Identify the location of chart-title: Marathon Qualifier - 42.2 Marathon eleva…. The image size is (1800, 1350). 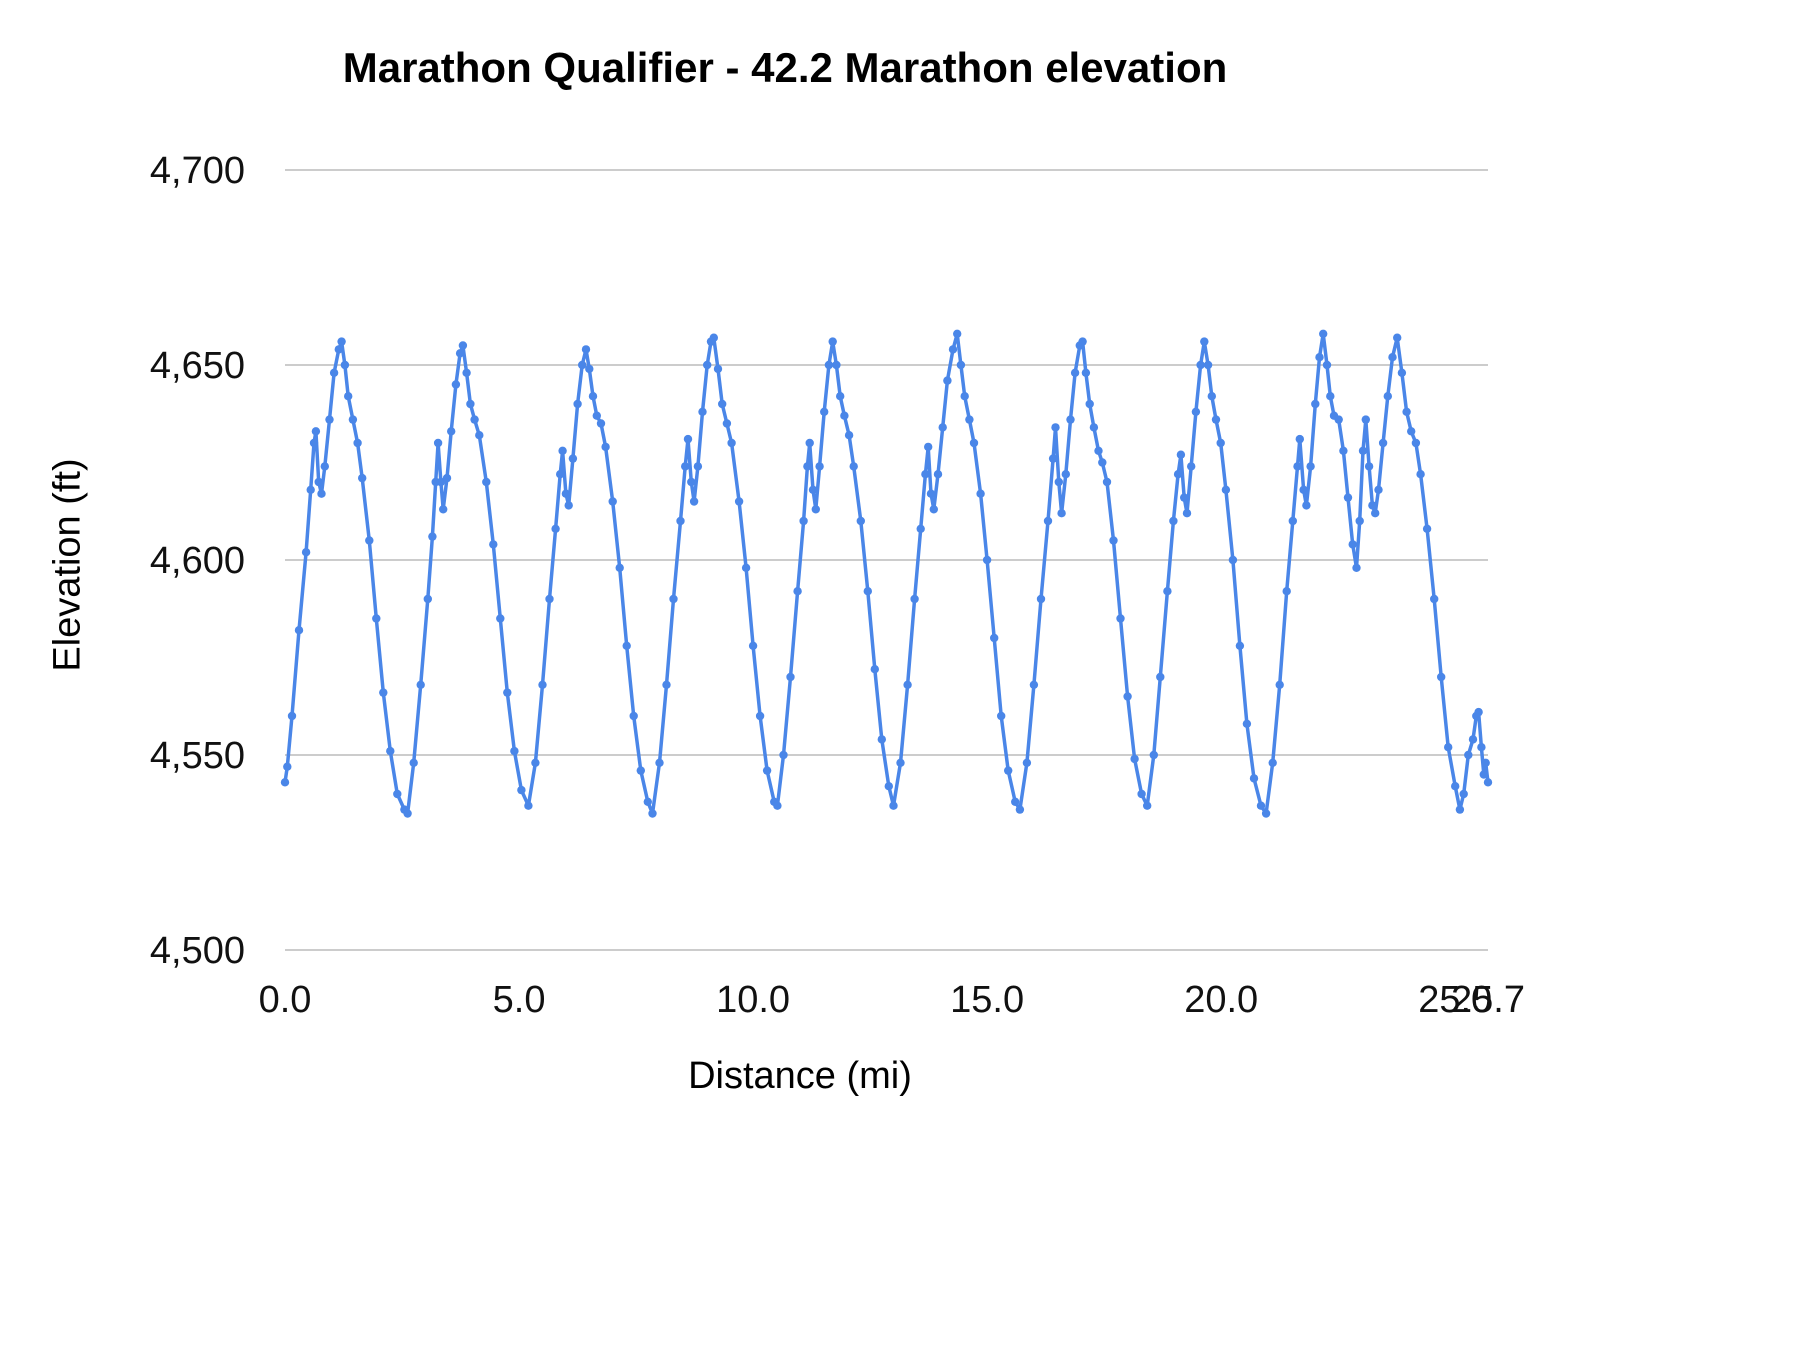
(785, 67).